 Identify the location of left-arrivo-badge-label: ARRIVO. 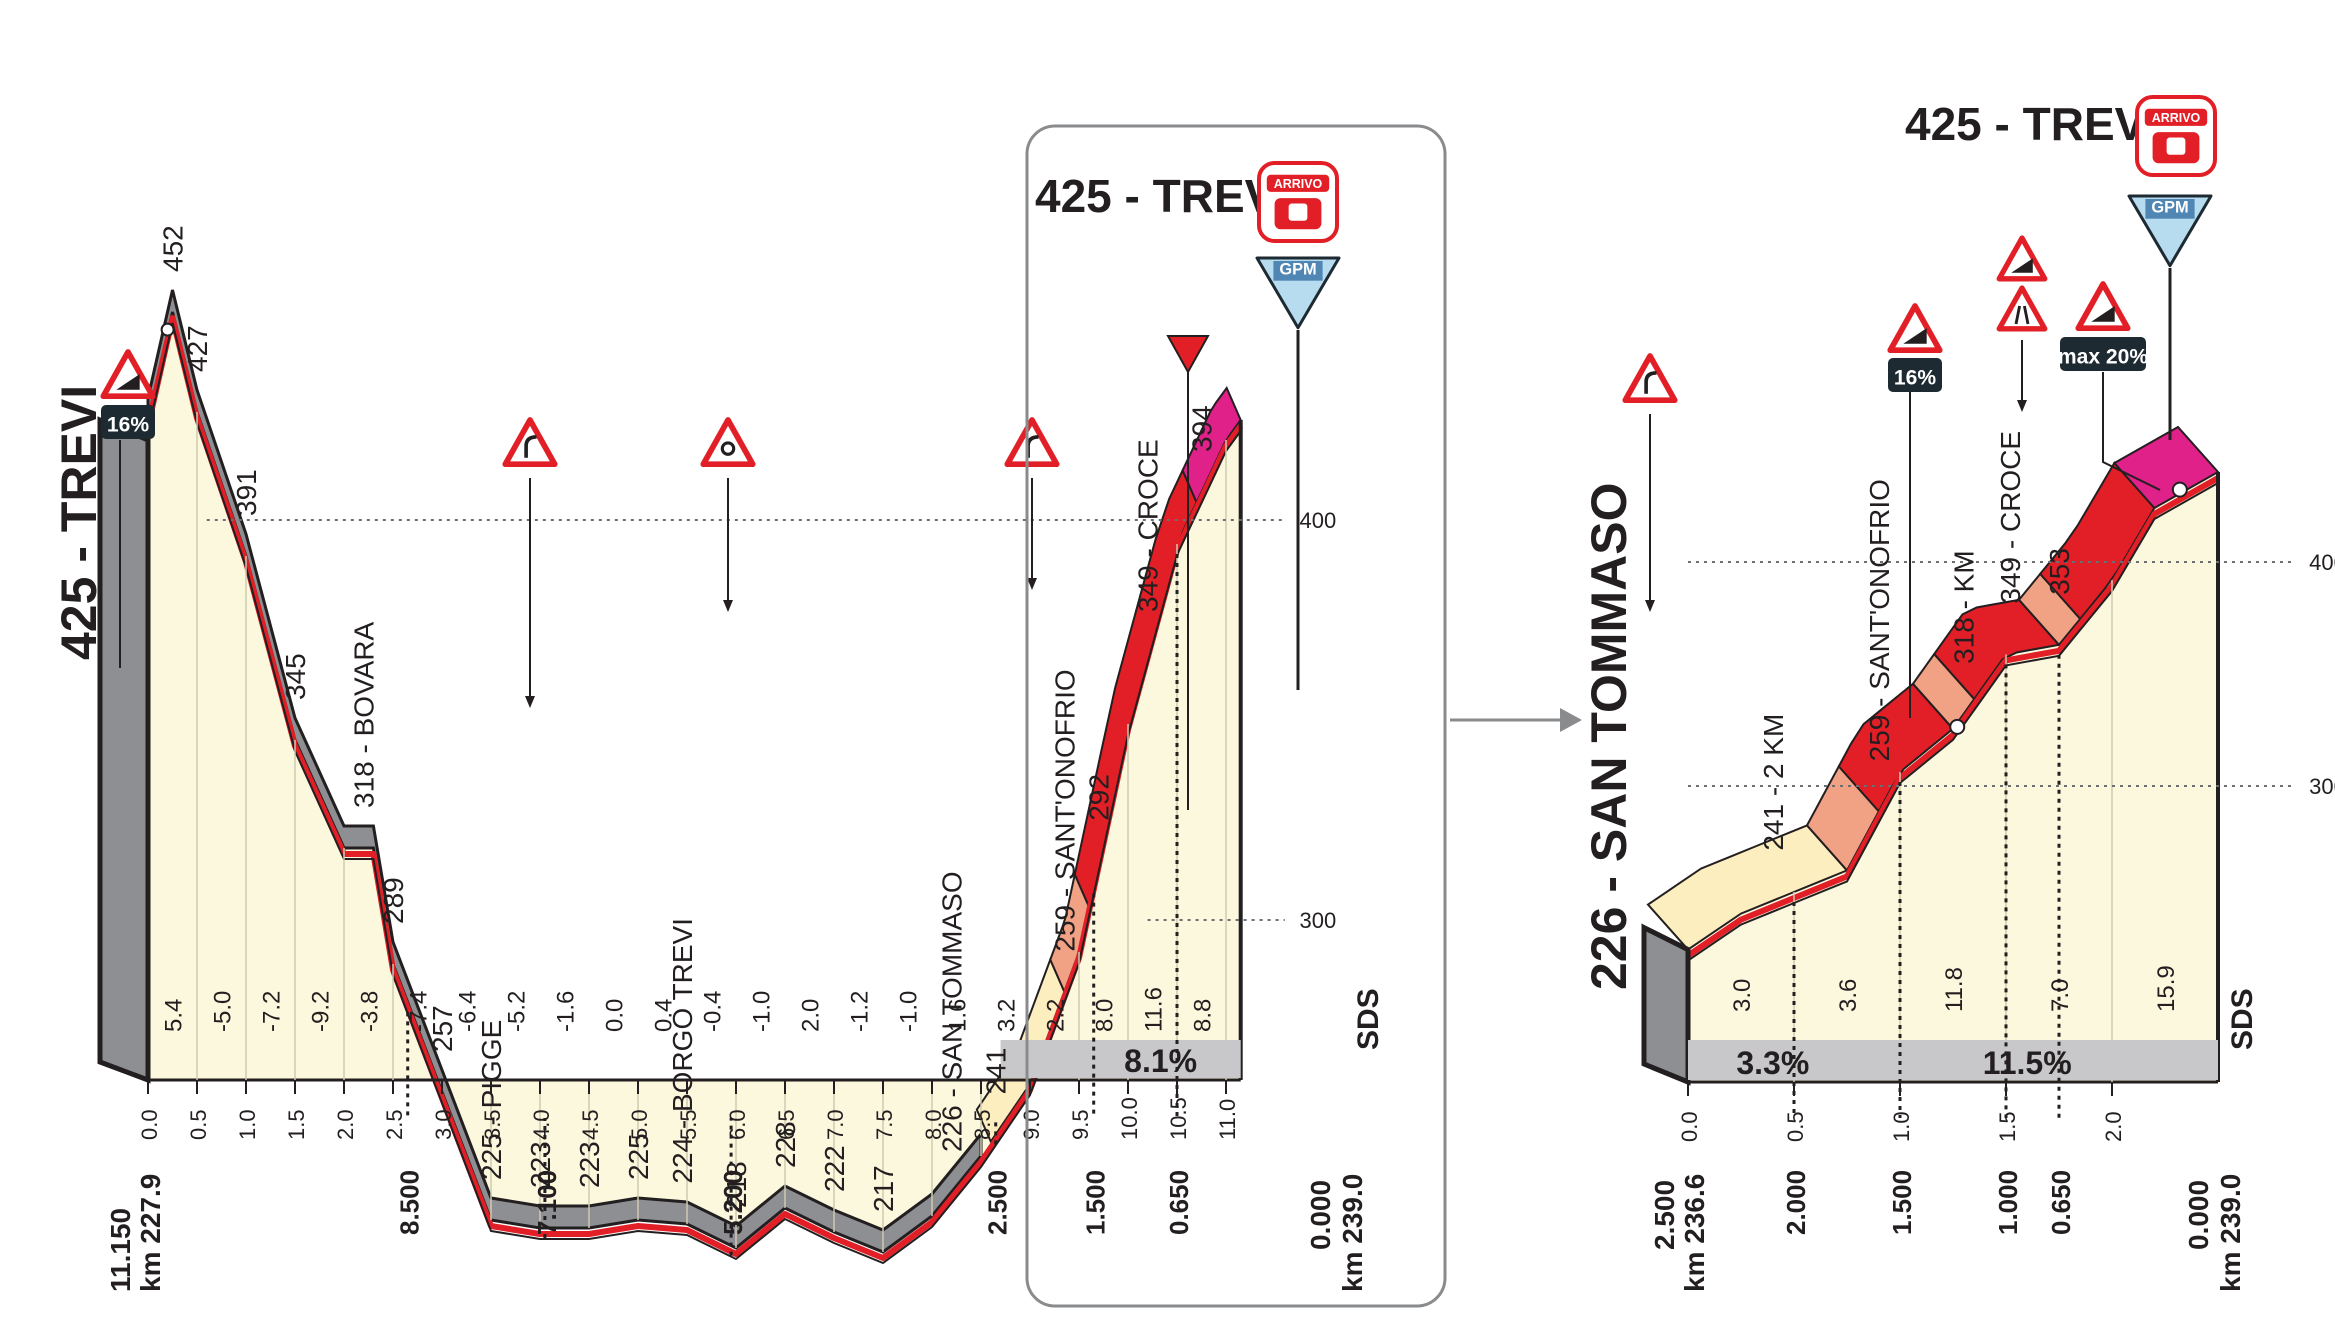
(1298, 184).